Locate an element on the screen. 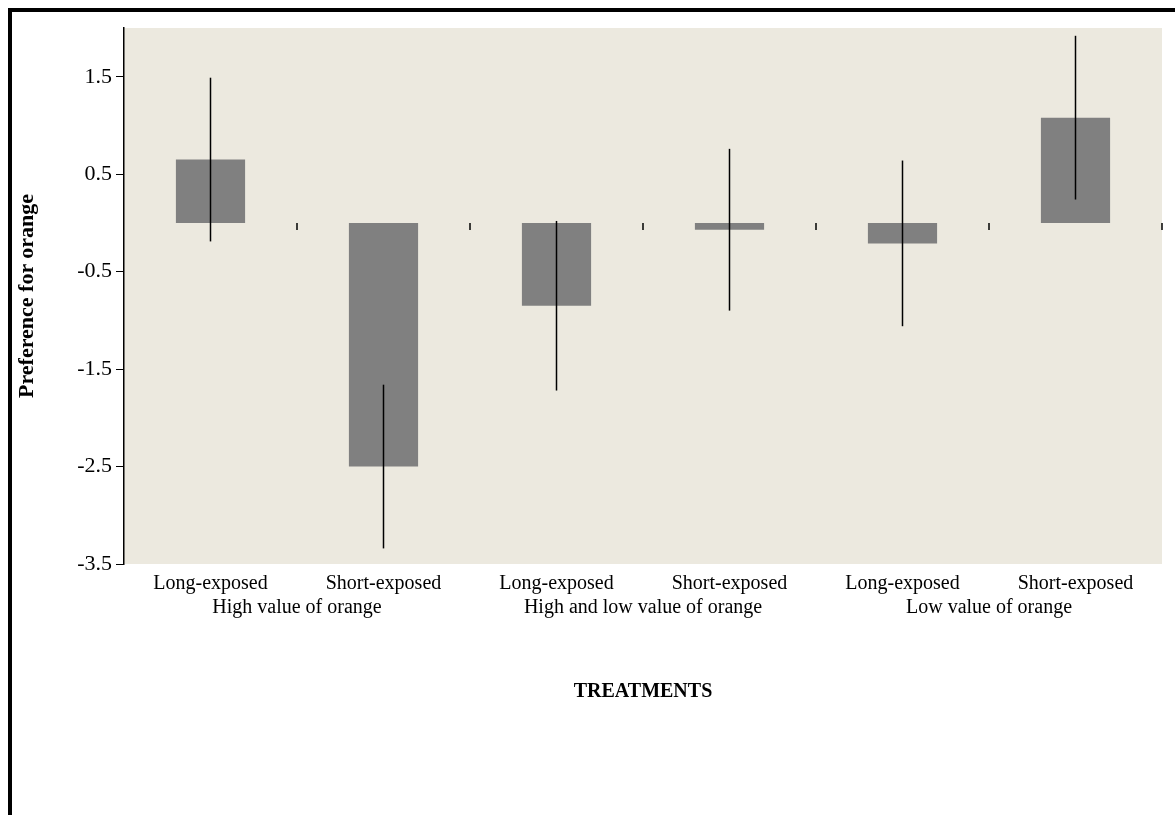  y-axis-title: Preference for orange is located at coordinates (25, 296).